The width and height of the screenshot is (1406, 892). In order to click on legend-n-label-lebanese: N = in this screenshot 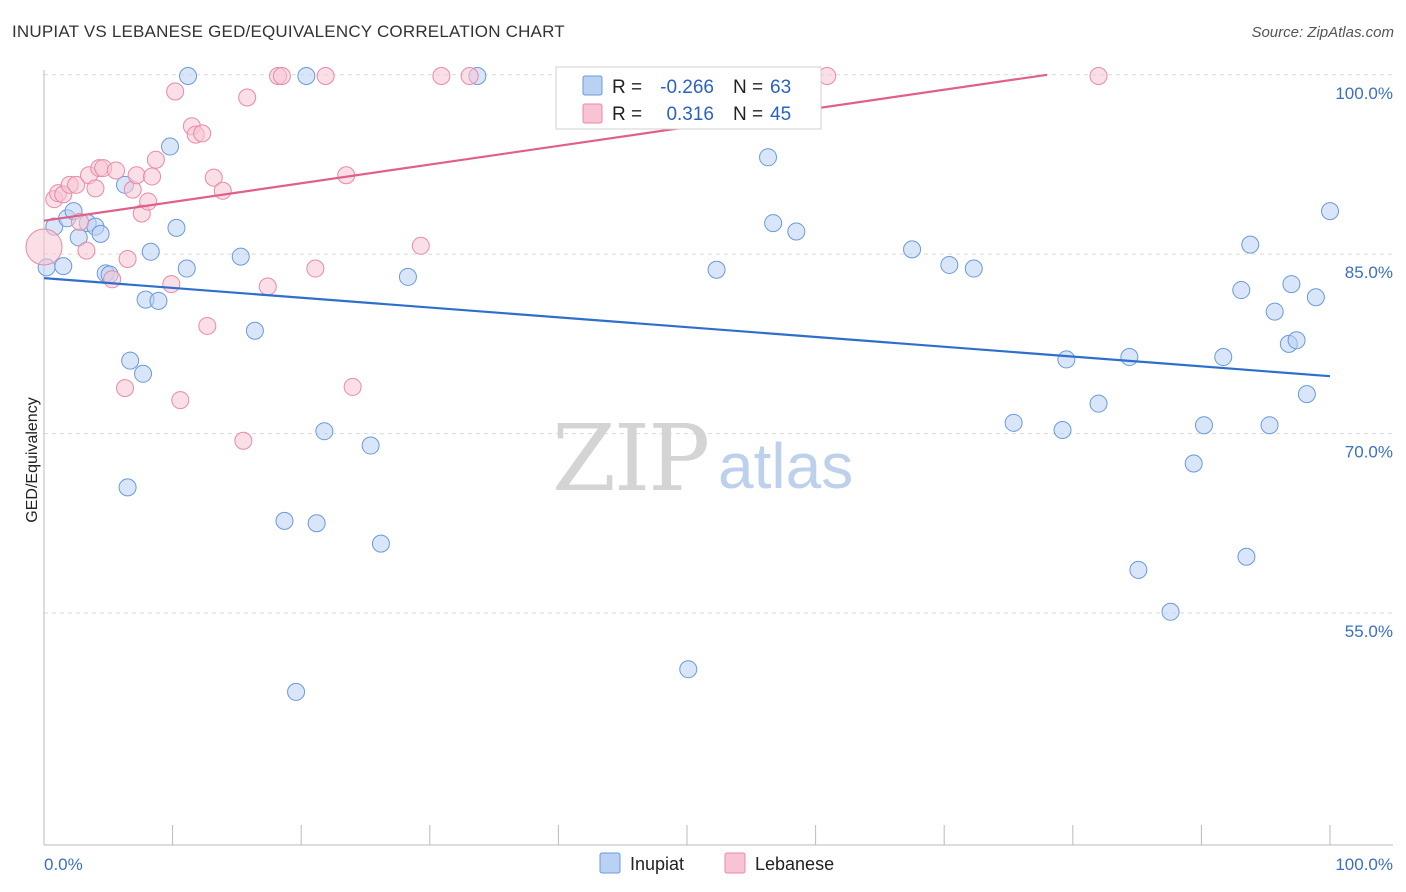, I will do `click(748, 114)`.